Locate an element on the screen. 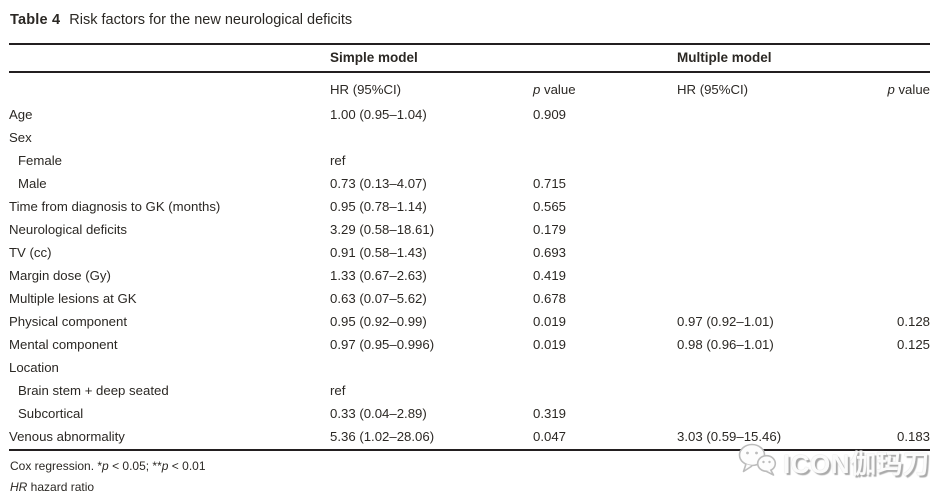  table-row-margin-dose: Margin dose (Gy) 1.33 (0.67–2.63) 0.419 is located at coordinates (469, 275).